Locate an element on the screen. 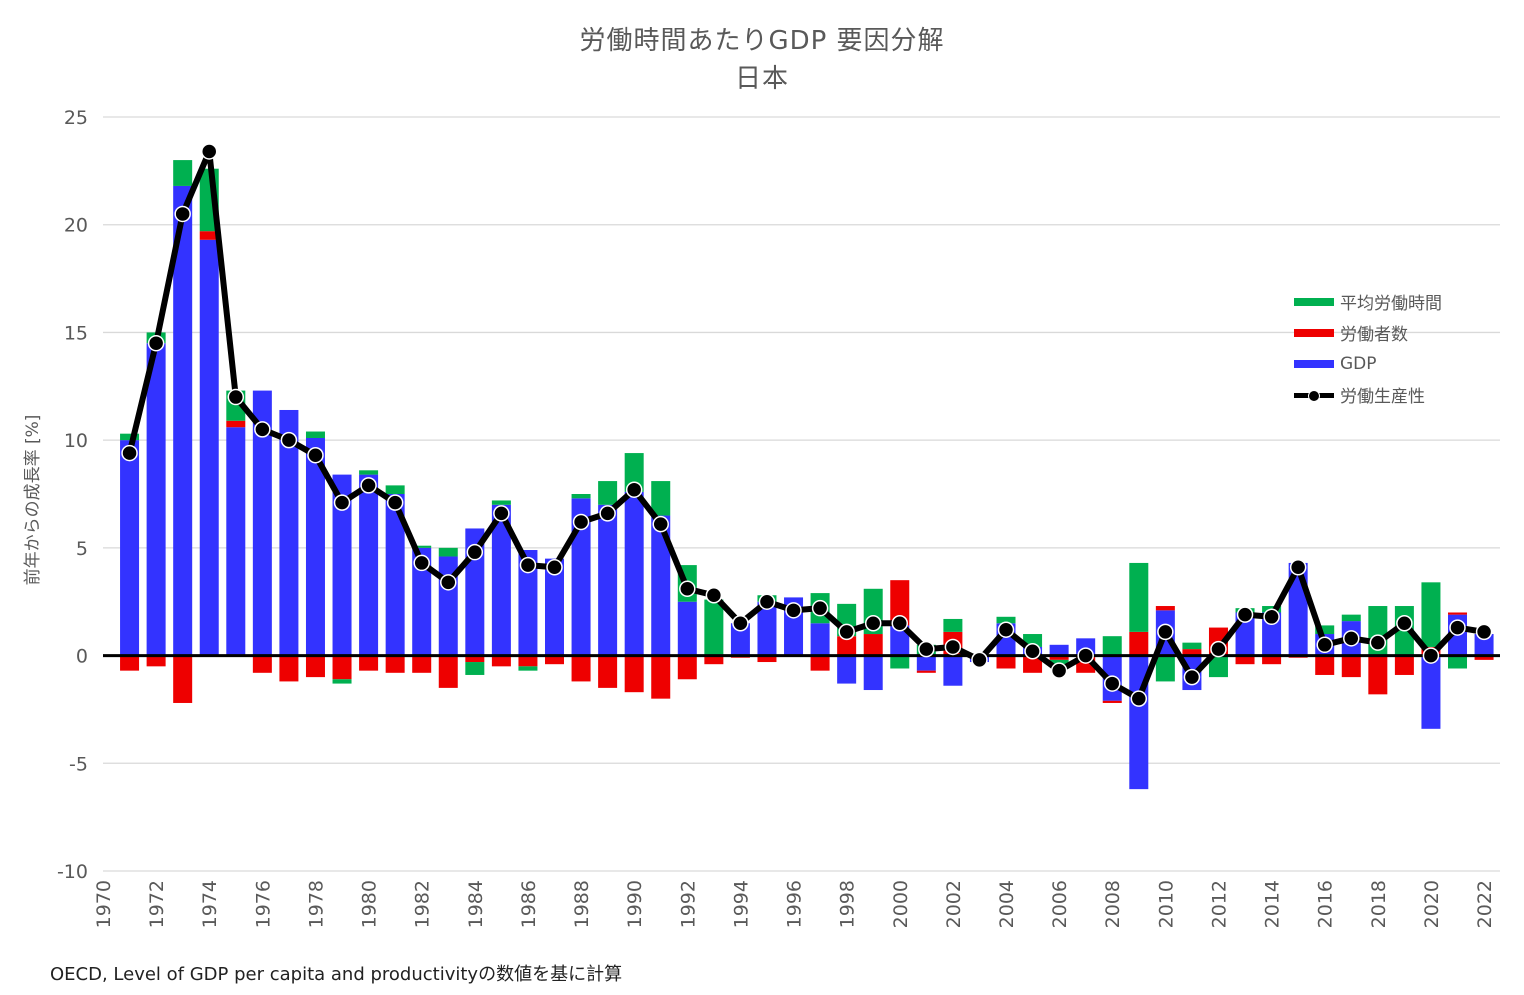 The height and width of the screenshot is (995, 1524). bar-workers-1998 is located at coordinates (847, 646).